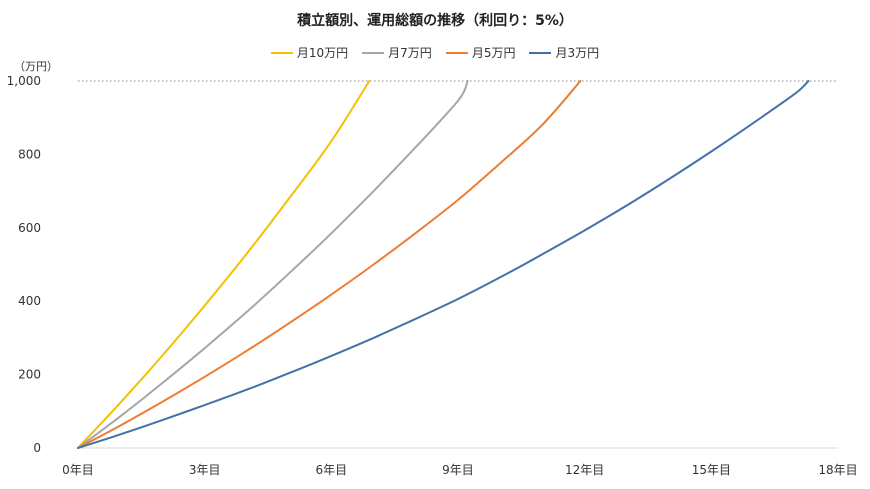 Image resolution: width=870 pixels, height=489 pixels. What do you see at coordinates (435, 21) in the screenshot?
I see `chart-title: 積立額別、運用総額の推移（利回り：5%）` at bounding box center [435, 21].